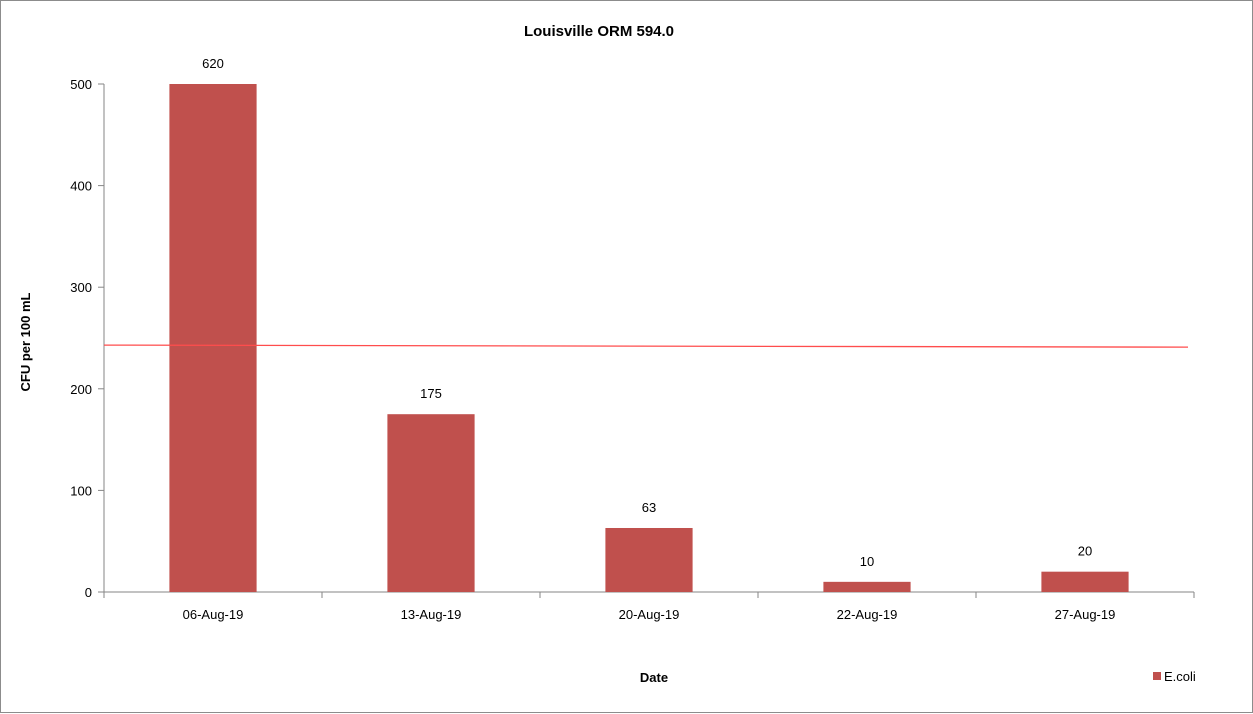  What do you see at coordinates (431, 393) in the screenshot?
I see `data-label: 175` at bounding box center [431, 393].